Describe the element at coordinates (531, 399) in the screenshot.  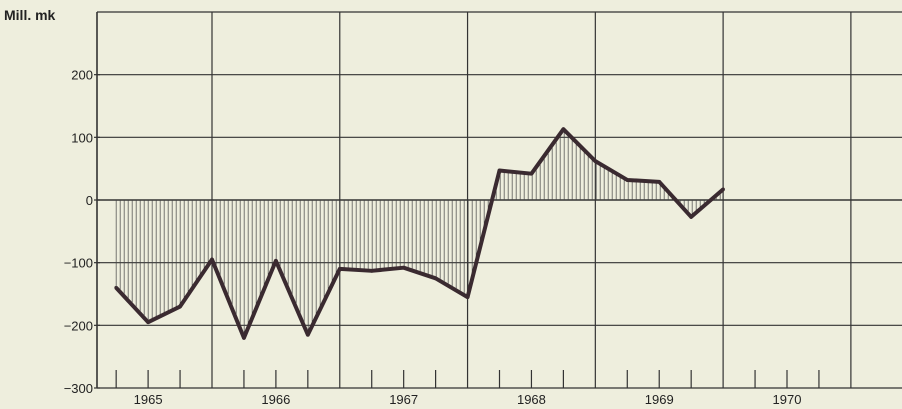
I see `x-tick-label: 1968` at that location.